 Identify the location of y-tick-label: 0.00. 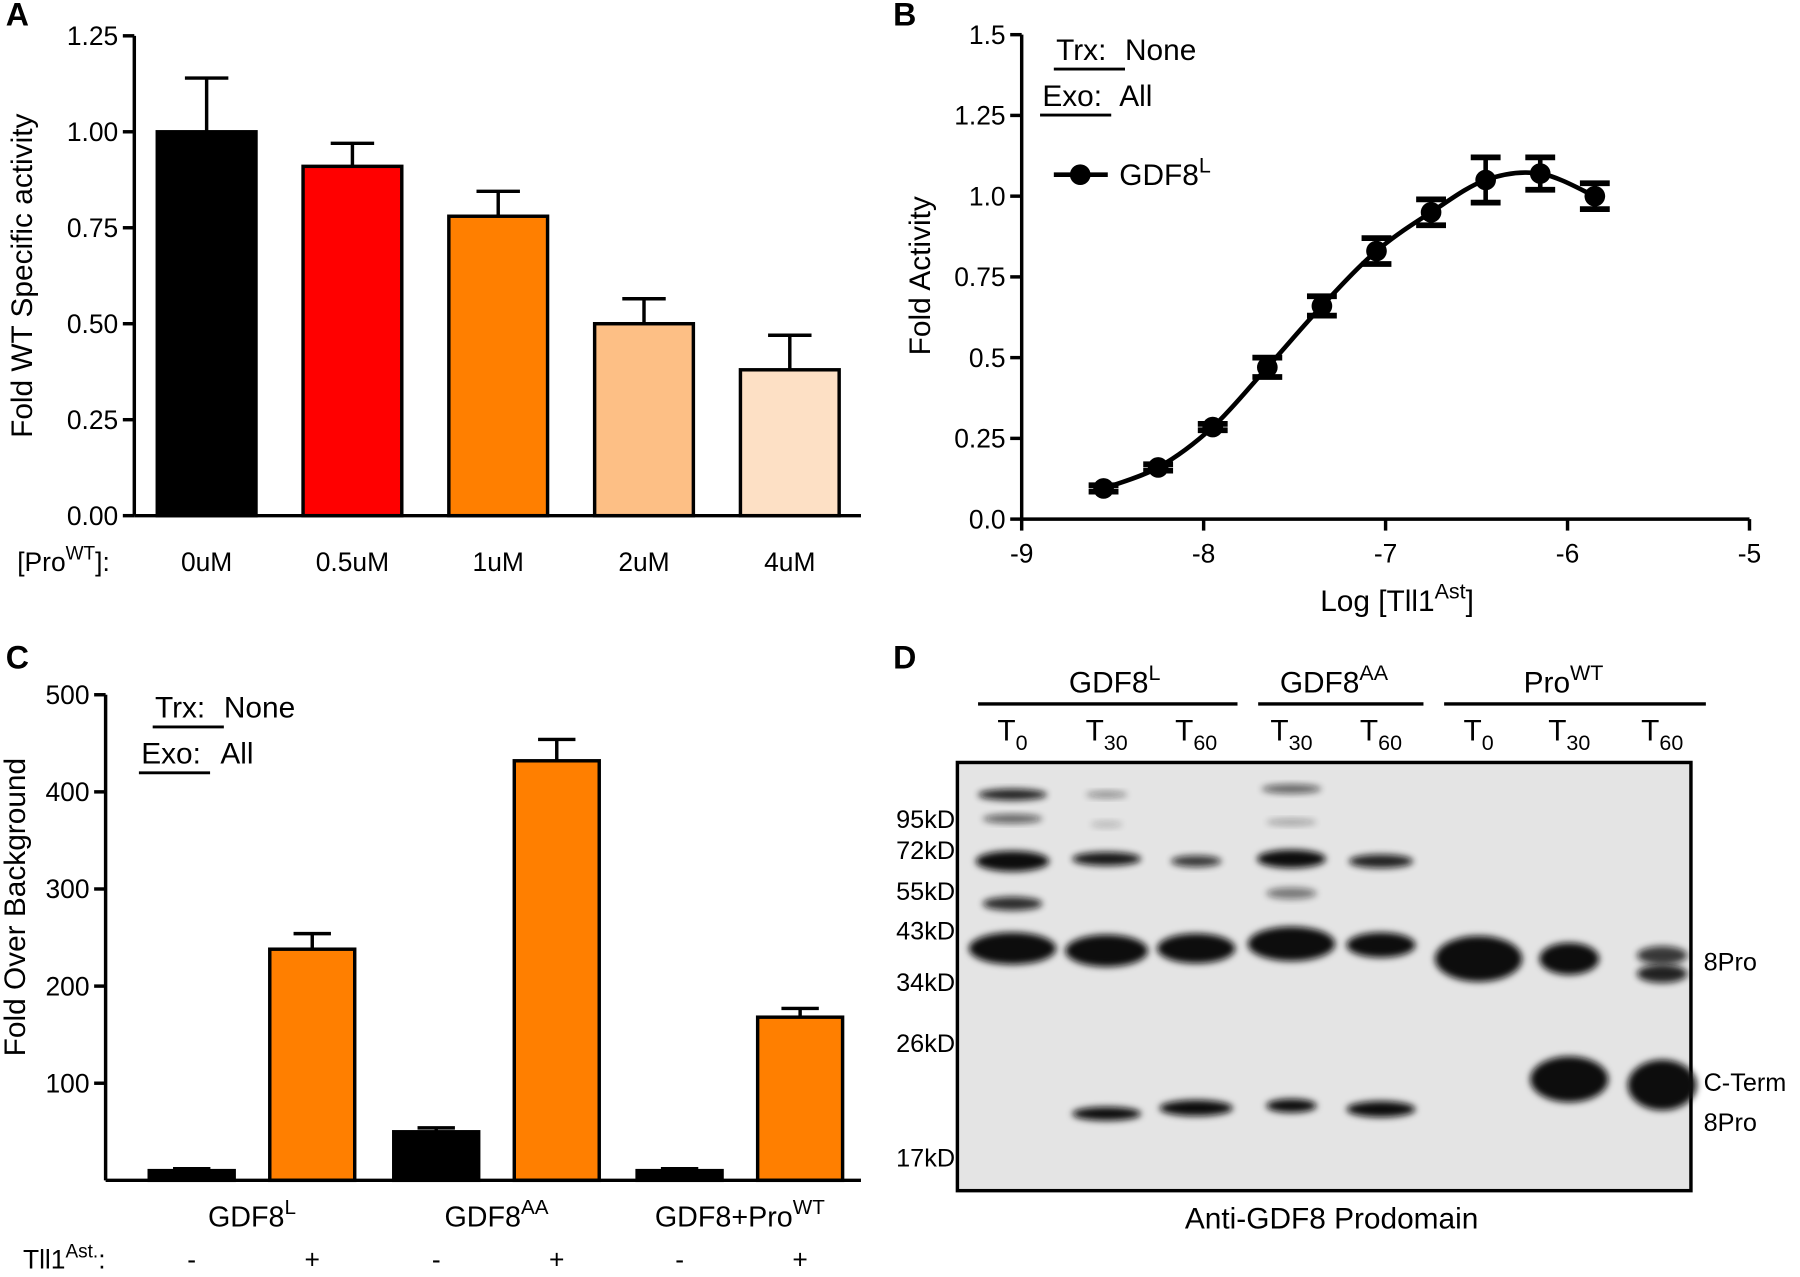
(92, 516).